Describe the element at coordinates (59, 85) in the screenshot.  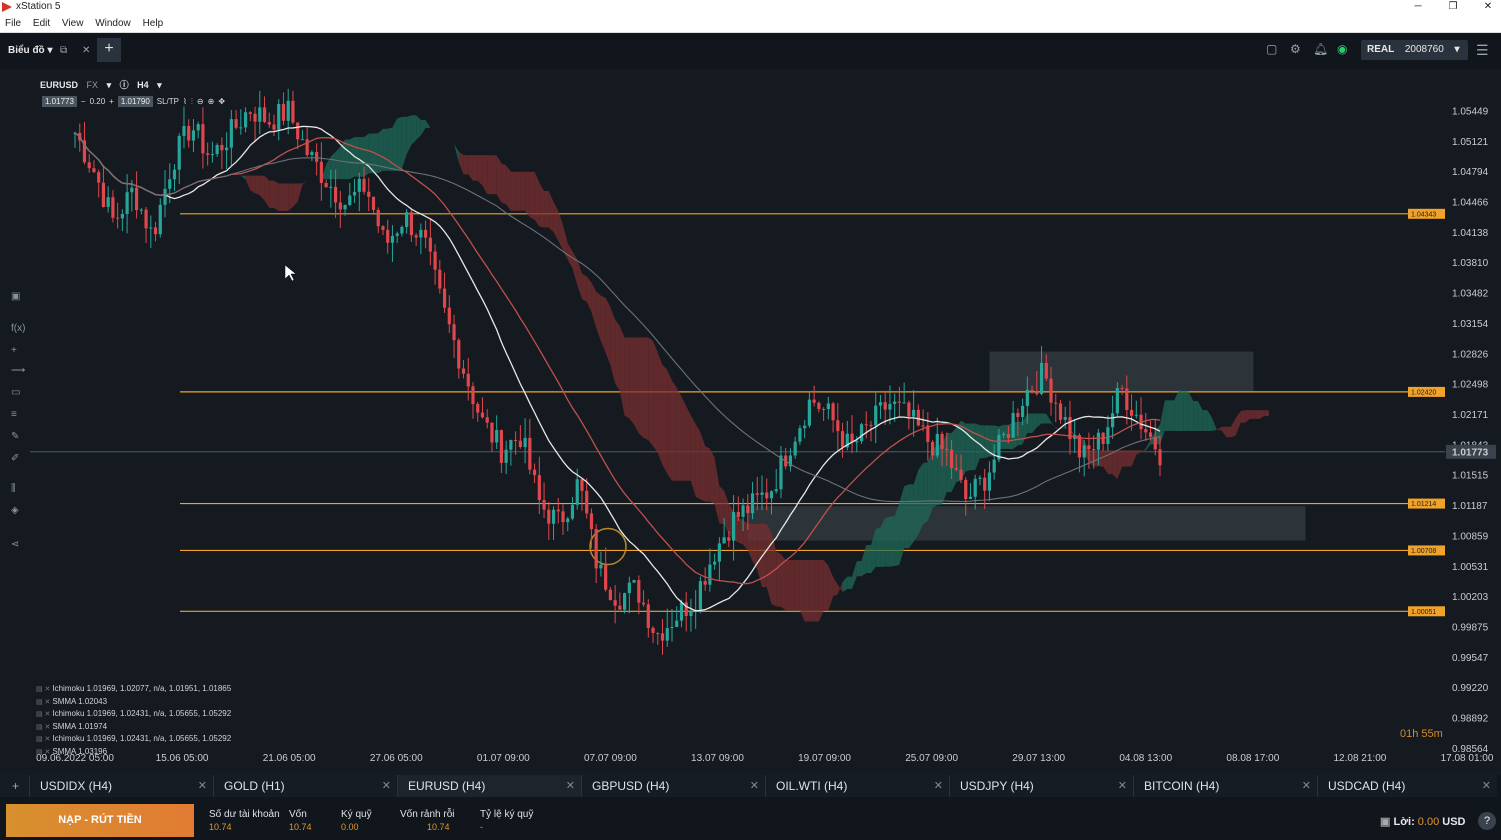
I see `instrument-symbol: EURUSD` at that location.